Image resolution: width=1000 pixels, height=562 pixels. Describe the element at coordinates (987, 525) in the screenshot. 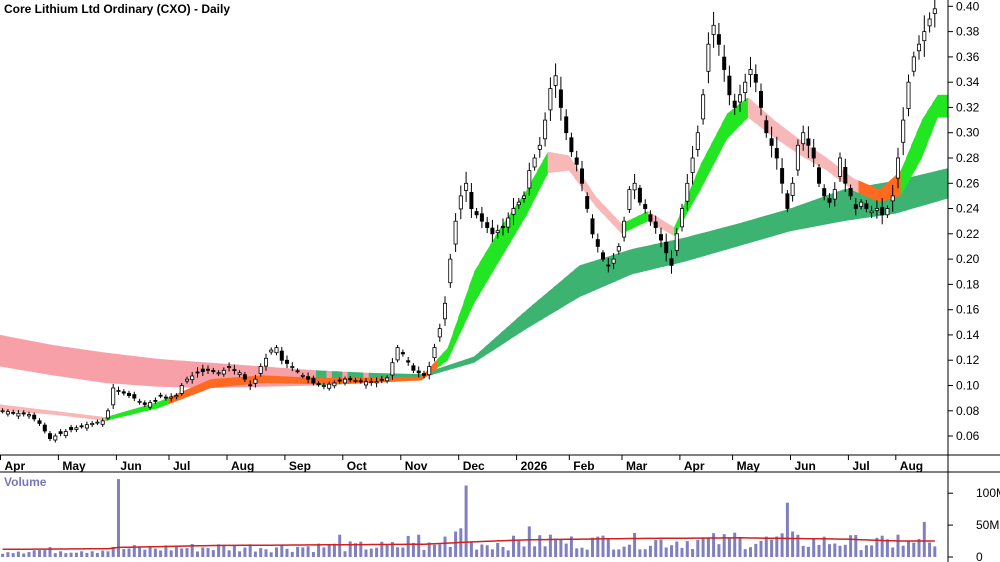

I see `volume-y-tick-label: 50M` at that location.